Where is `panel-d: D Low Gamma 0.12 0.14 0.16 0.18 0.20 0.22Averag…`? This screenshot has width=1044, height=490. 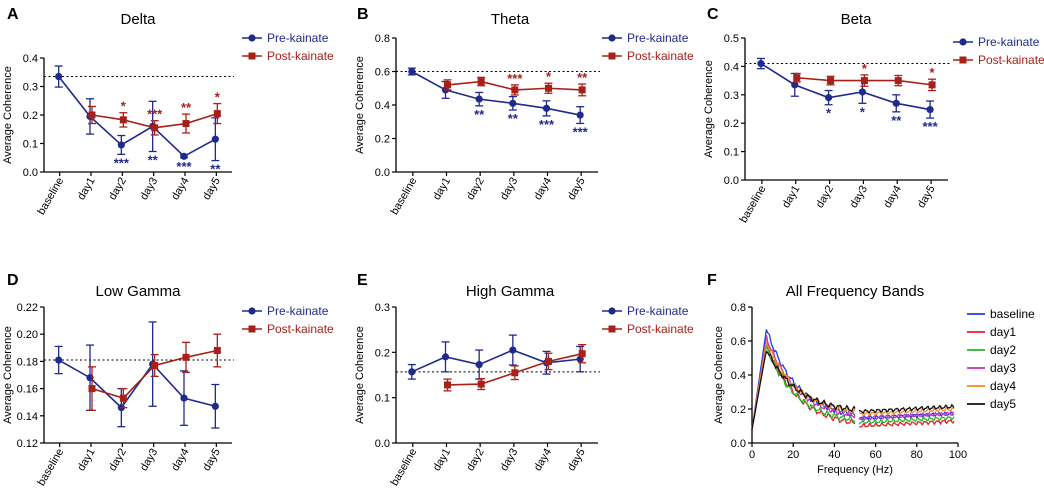 panel-d: D Low Gamma 0.12 0.14 0.16 0.18 0.20 0.22Averag… is located at coordinates (168, 380).